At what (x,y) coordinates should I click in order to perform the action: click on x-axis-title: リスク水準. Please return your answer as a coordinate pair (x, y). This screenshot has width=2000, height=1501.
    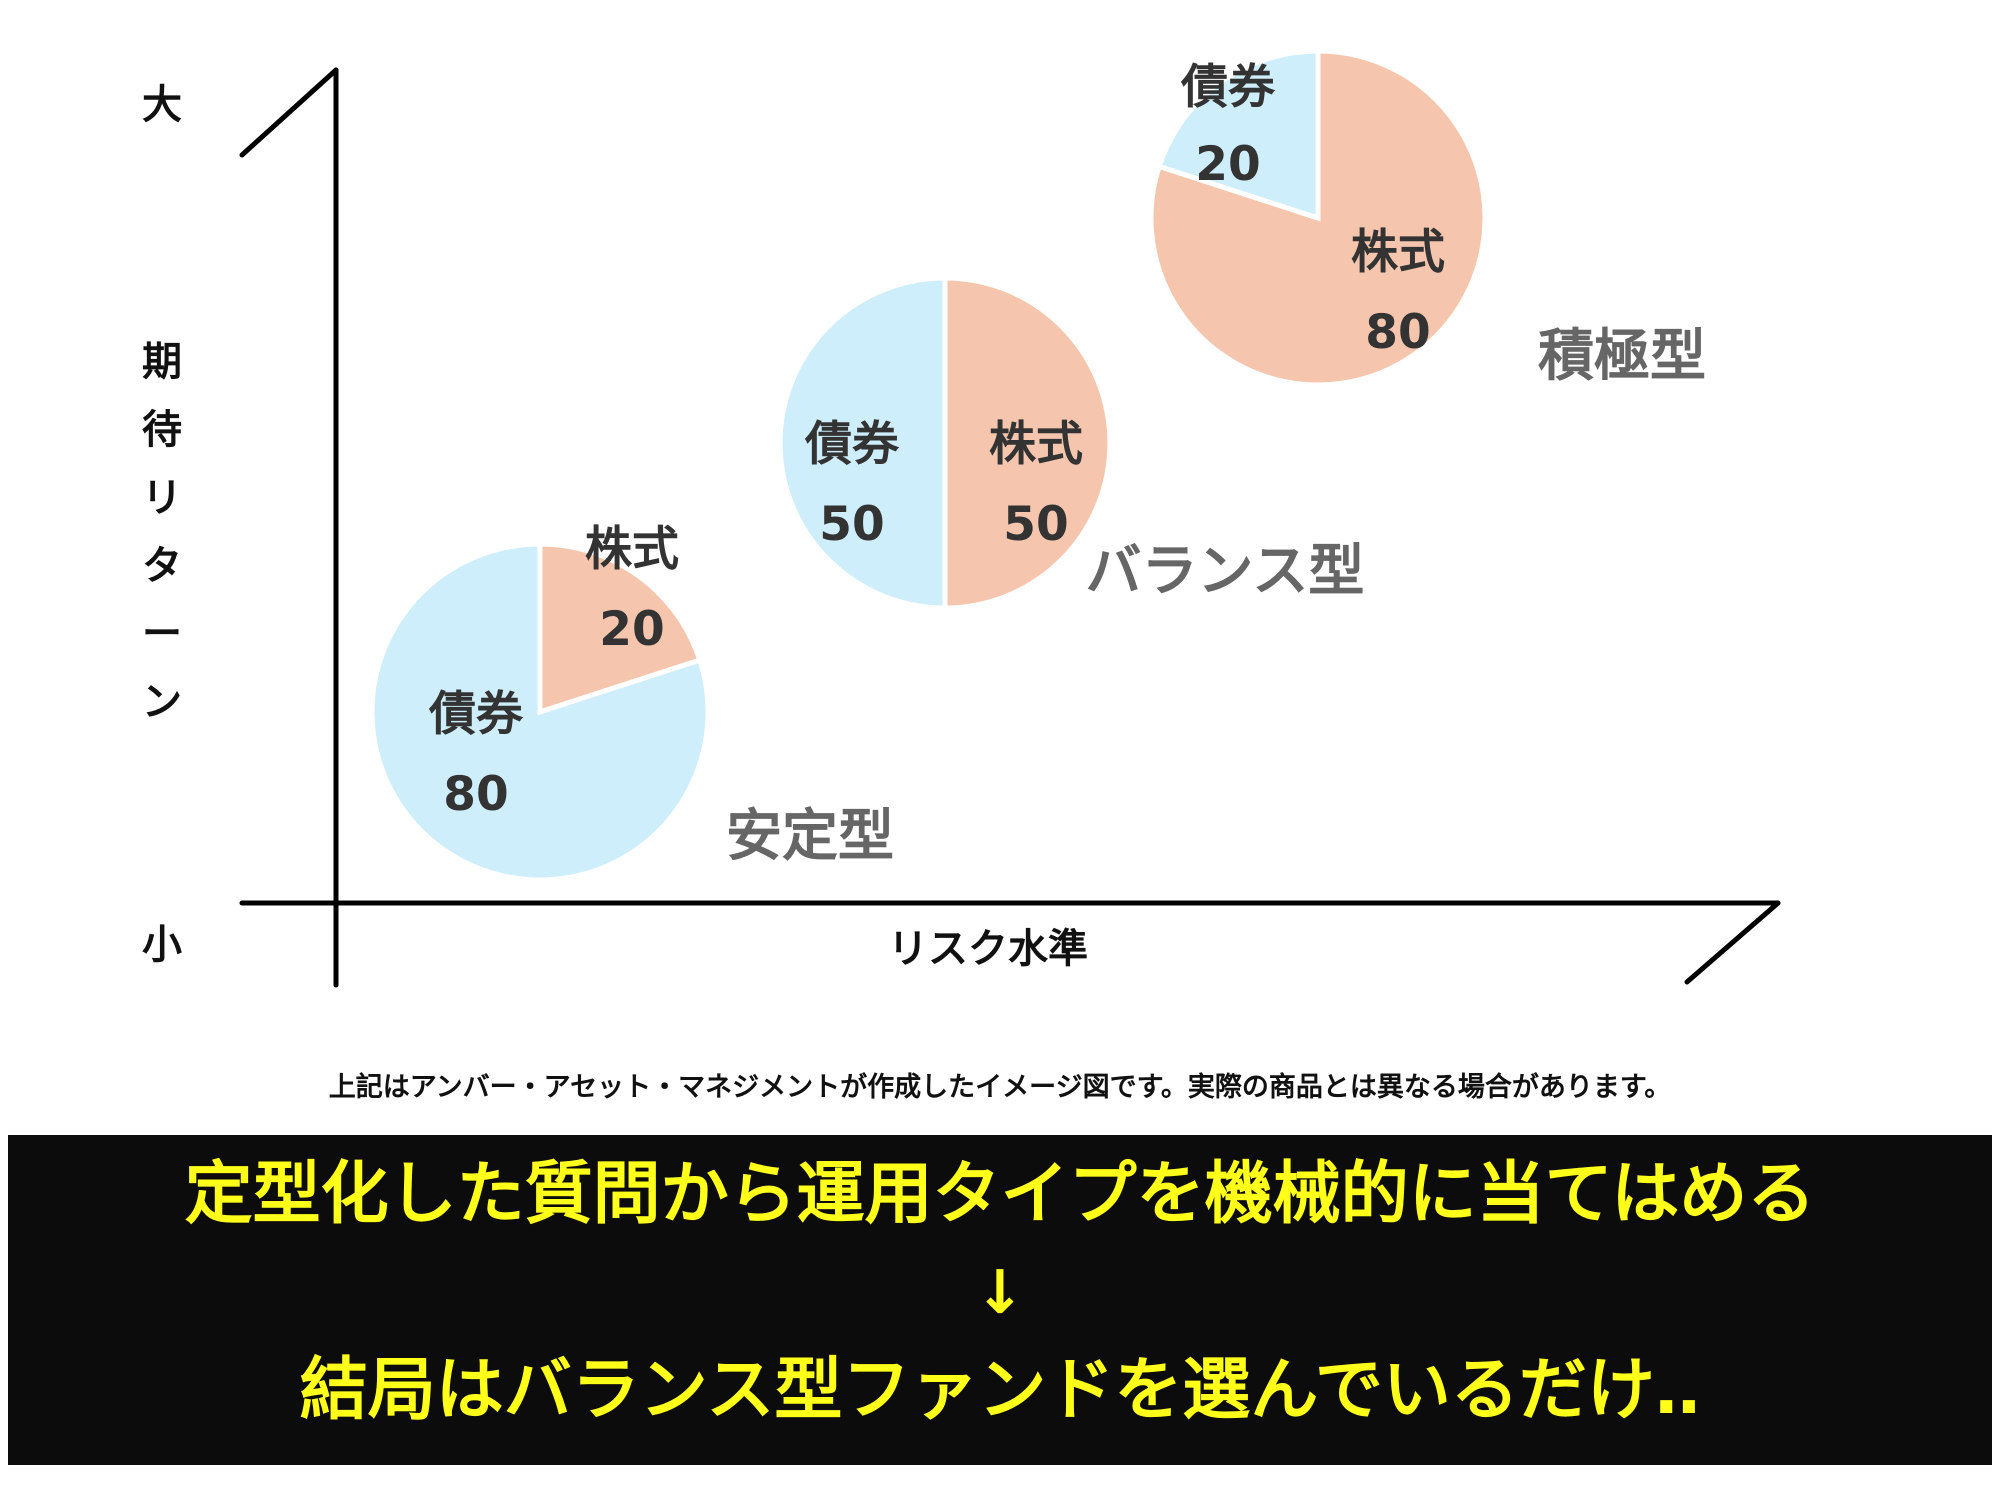
    Looking at the image, I should click on (988, 949).